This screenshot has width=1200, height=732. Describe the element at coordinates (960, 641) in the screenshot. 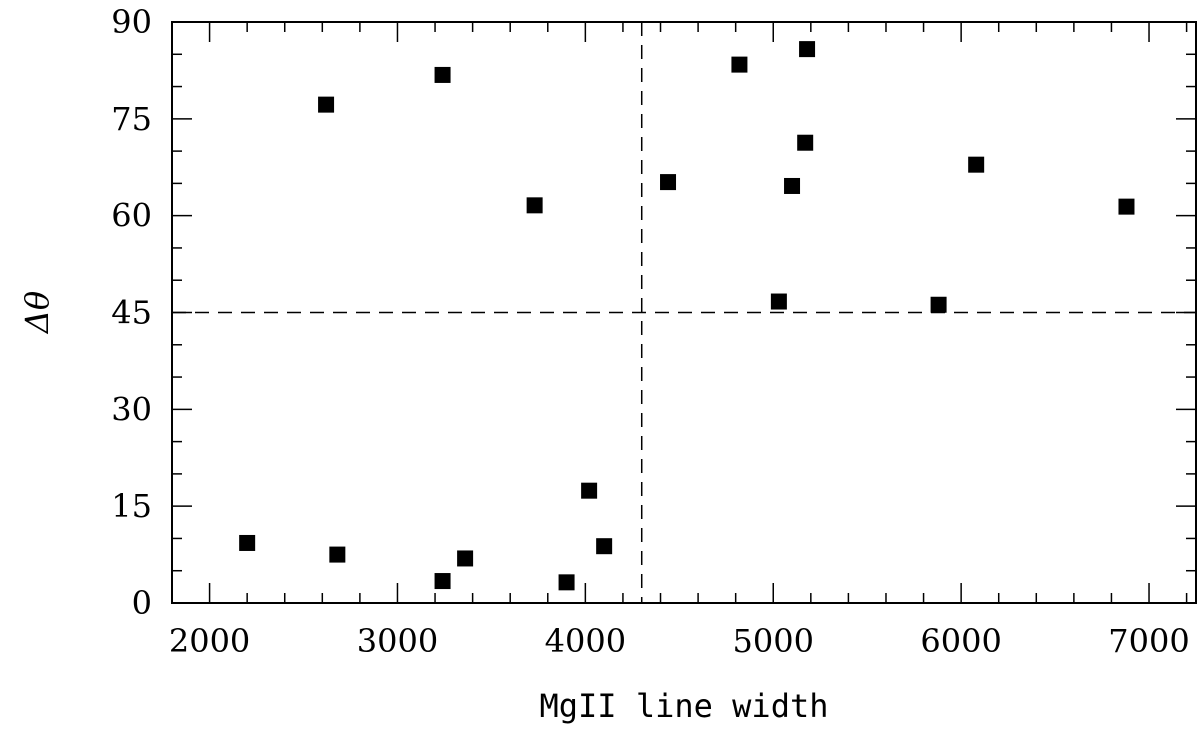

I see `x-tick-label: 6000` at that location.